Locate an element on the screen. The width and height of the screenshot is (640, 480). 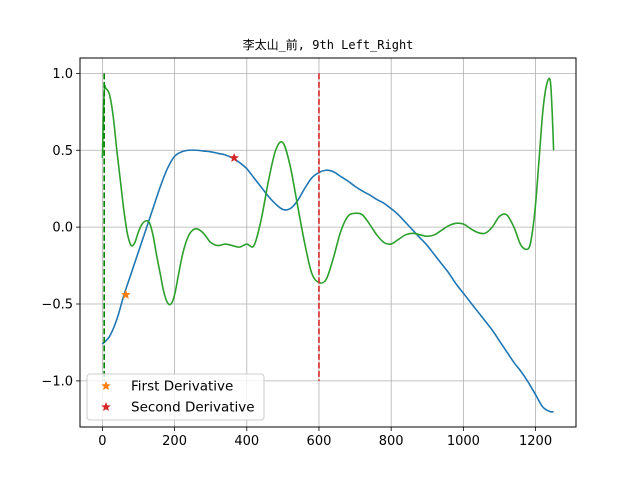
y-tick-label: 0.0 is located at coordinates (62, 228).